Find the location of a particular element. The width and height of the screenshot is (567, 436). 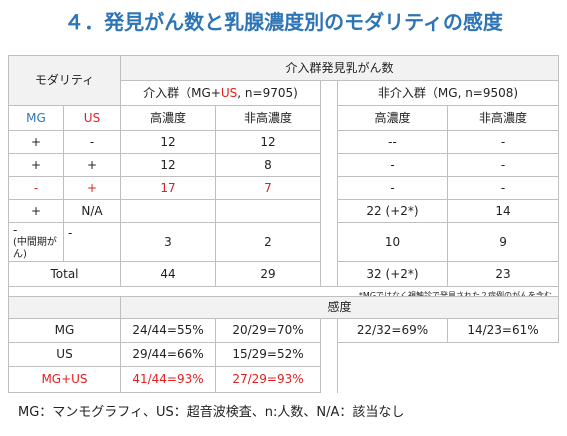

sensitivity-row: US 29/44=66% 15/29=52% is located at coordinates (283, 354).